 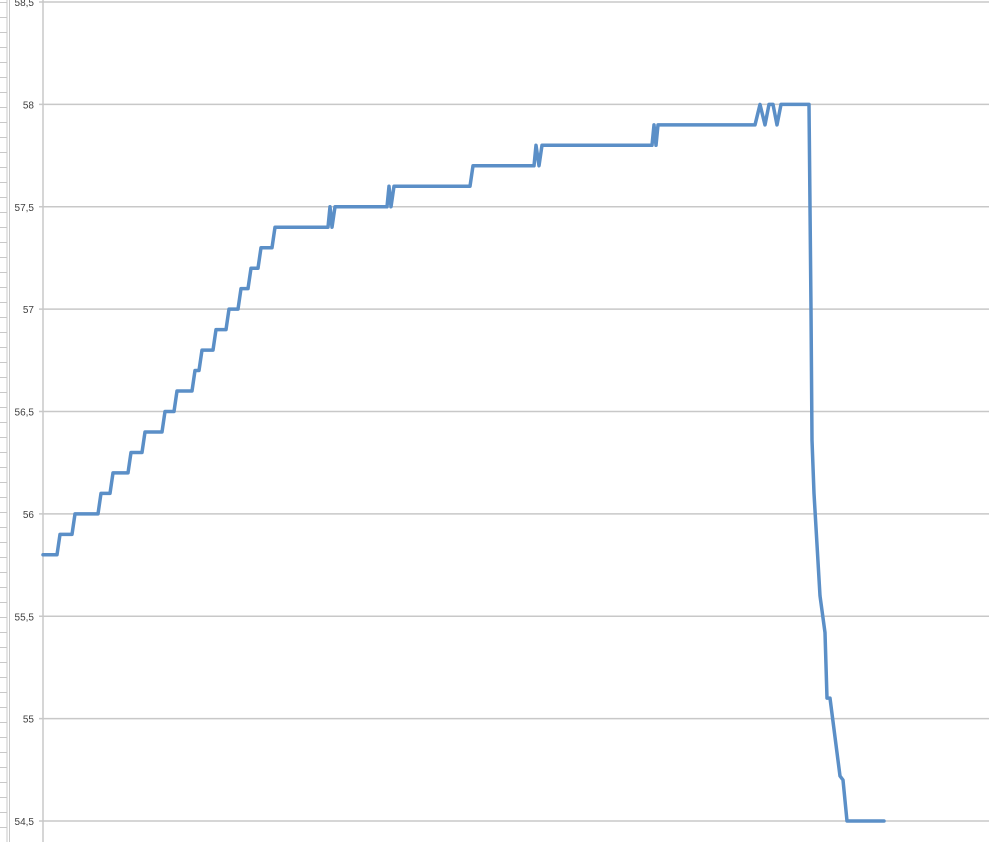 I want to click on y-tick-label: 55, so click(x=29, y=720).